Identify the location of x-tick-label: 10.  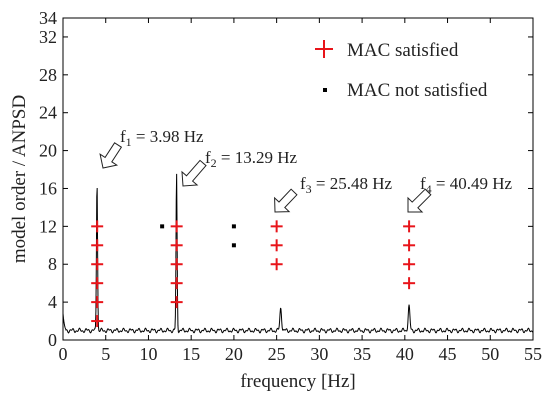
(148, 354).